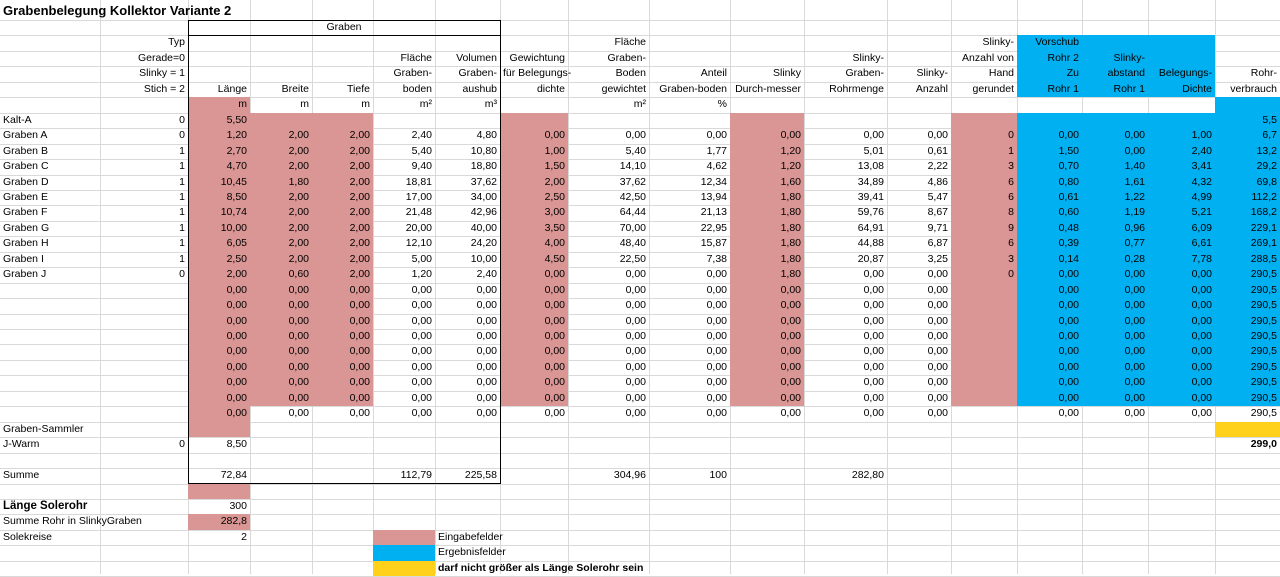 This screenshot has height=577, width=1280. Describe the element at coordinates (236, 166) in the screenshot. I see `cell-laenge: 4,70` at that location.